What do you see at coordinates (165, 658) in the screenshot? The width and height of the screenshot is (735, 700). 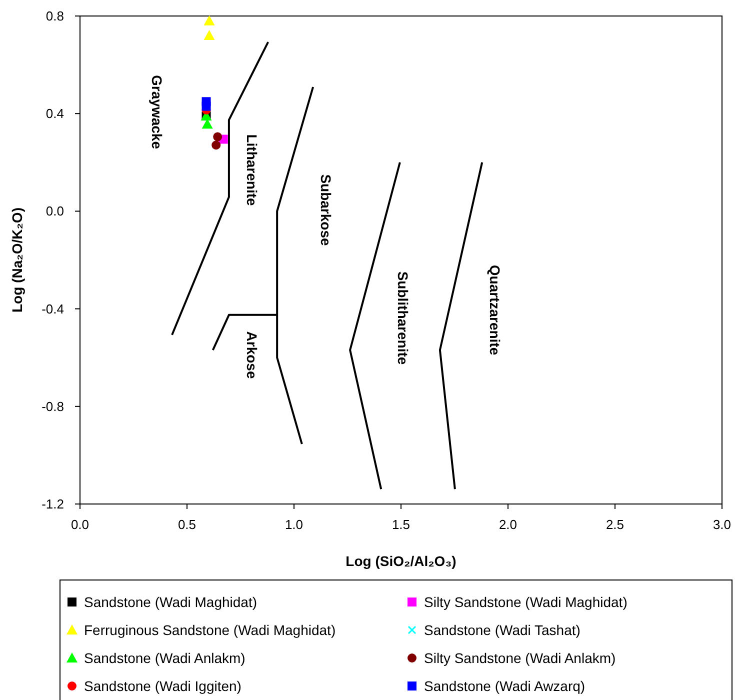 I see `legend-label: Sandstone (Wadi Anlakm)` at bounding box center [165, 658].